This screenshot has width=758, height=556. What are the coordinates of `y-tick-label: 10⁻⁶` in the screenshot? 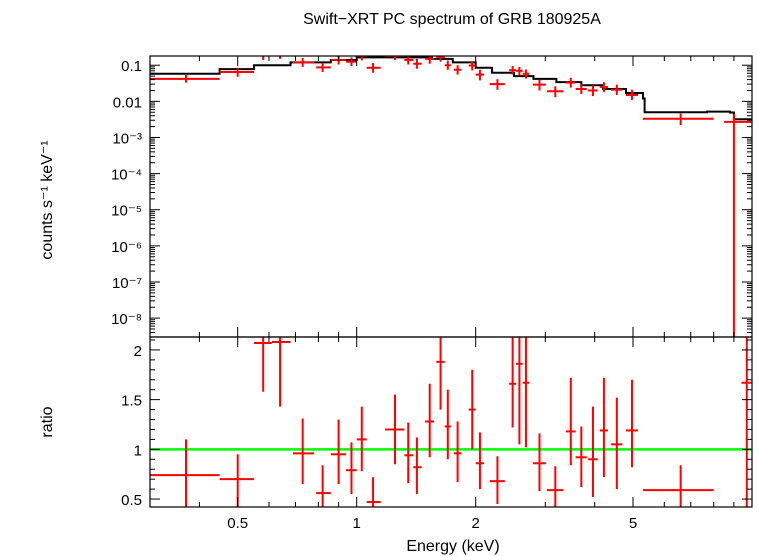 It's located at (126, 247).